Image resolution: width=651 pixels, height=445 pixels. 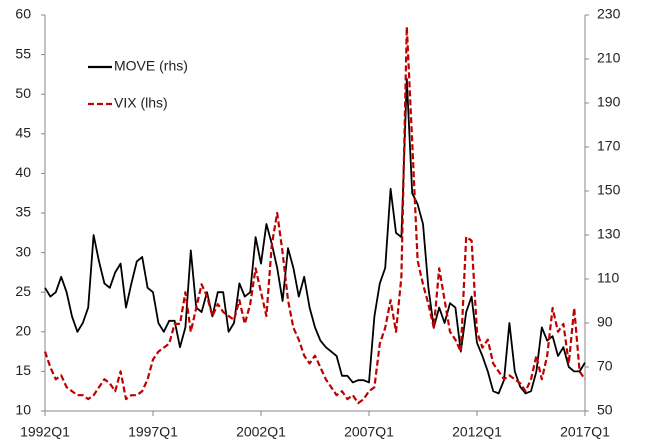 What do you see at coordinates (23, 291) in the screenshot?
I see `y-tick-label: 25` at bounding box center [23, 291].